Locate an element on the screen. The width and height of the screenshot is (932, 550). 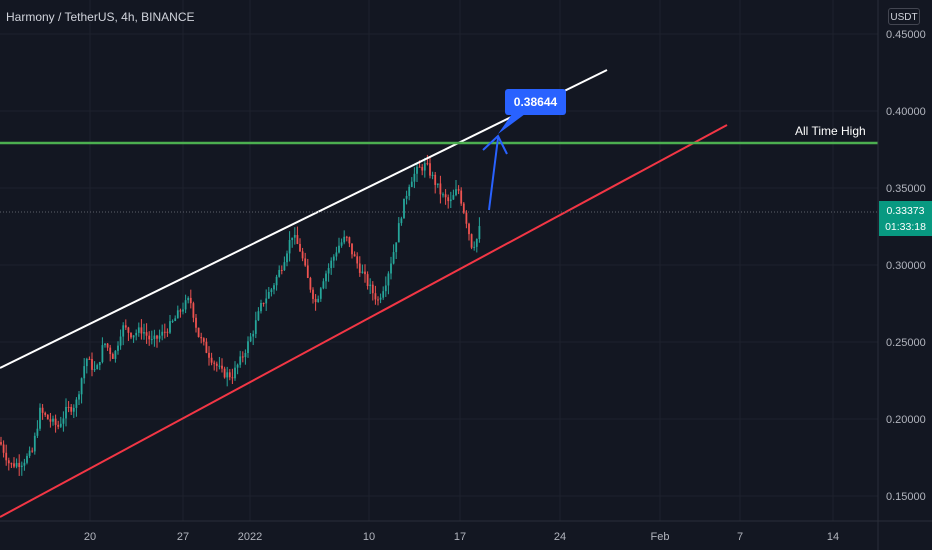
all-time-high-label: All Time High is located at coordinates (830, 131).